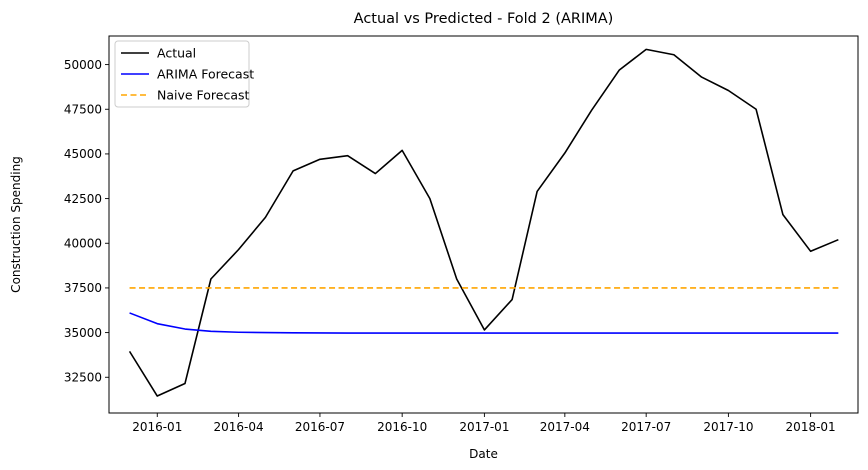 The height and width of the screenshot is (470, 868). I want to click on x-tick-label: 2017-07, so click(646, 427).